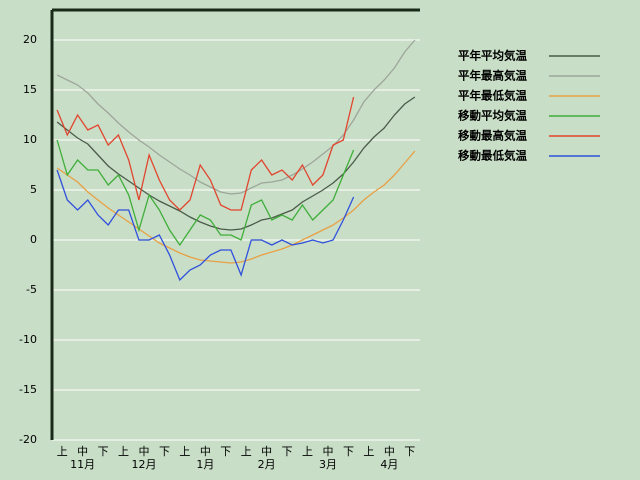 This screenshot has width=640, height=480. What do you see at coordinates (328, 464) in the screenshot?
I see `month-label: 3月` at bounding box center [328, 464].